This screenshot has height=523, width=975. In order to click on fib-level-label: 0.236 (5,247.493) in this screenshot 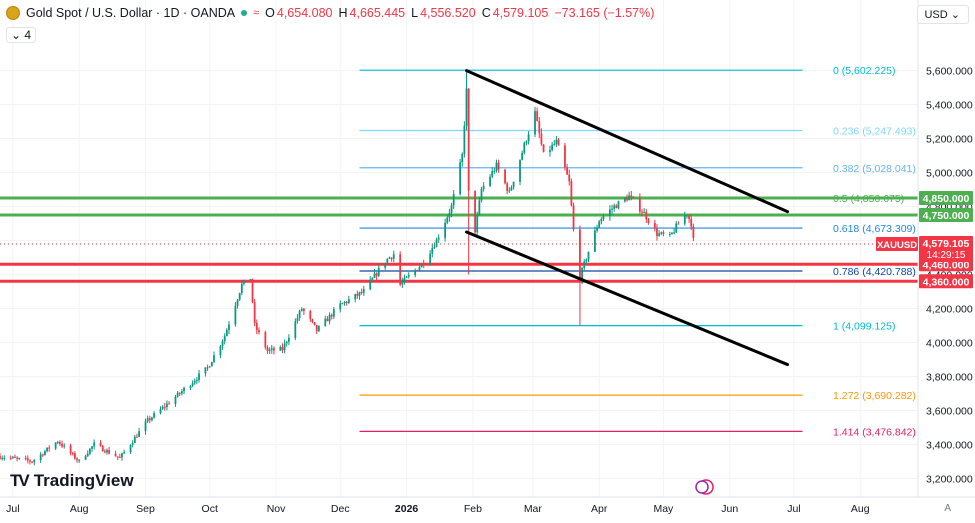, I will do `click(874, 131)`.